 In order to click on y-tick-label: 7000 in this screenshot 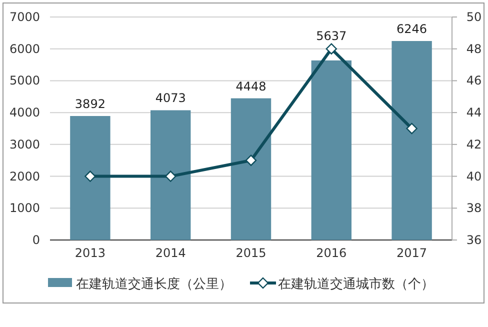, I will do `click(24, 17)`.